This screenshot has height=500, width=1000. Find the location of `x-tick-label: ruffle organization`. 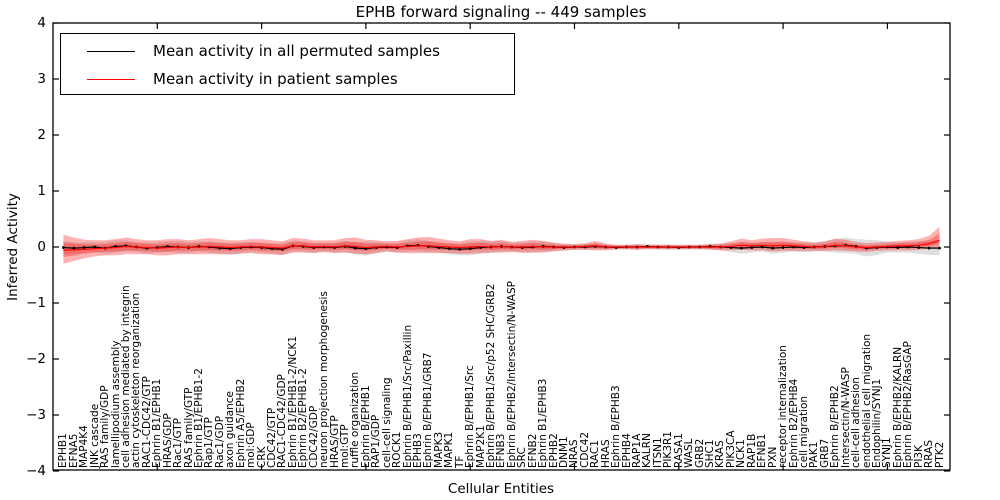

x-tick-label: ruffle organization is located at coordinates (355, 419).